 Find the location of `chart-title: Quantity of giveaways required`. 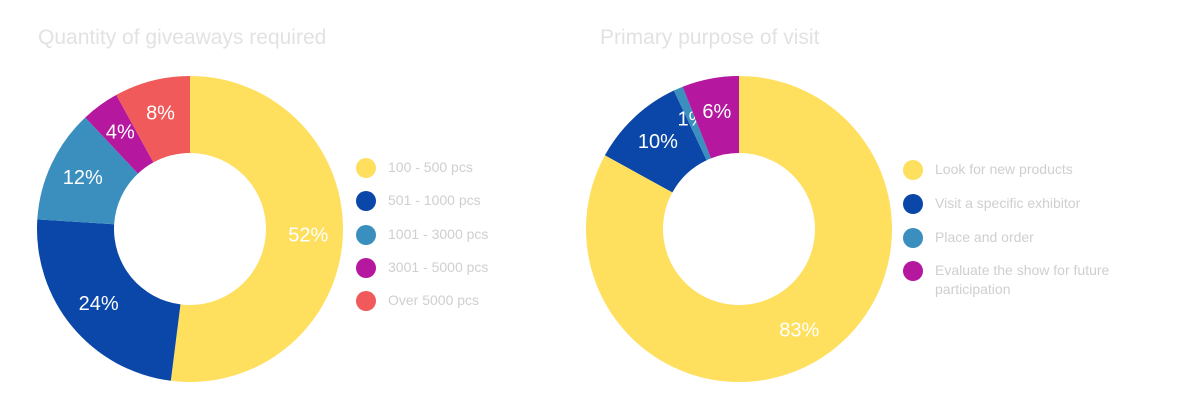

chart-title: Quantity of giveaways required is located at coordinates (182, 37).